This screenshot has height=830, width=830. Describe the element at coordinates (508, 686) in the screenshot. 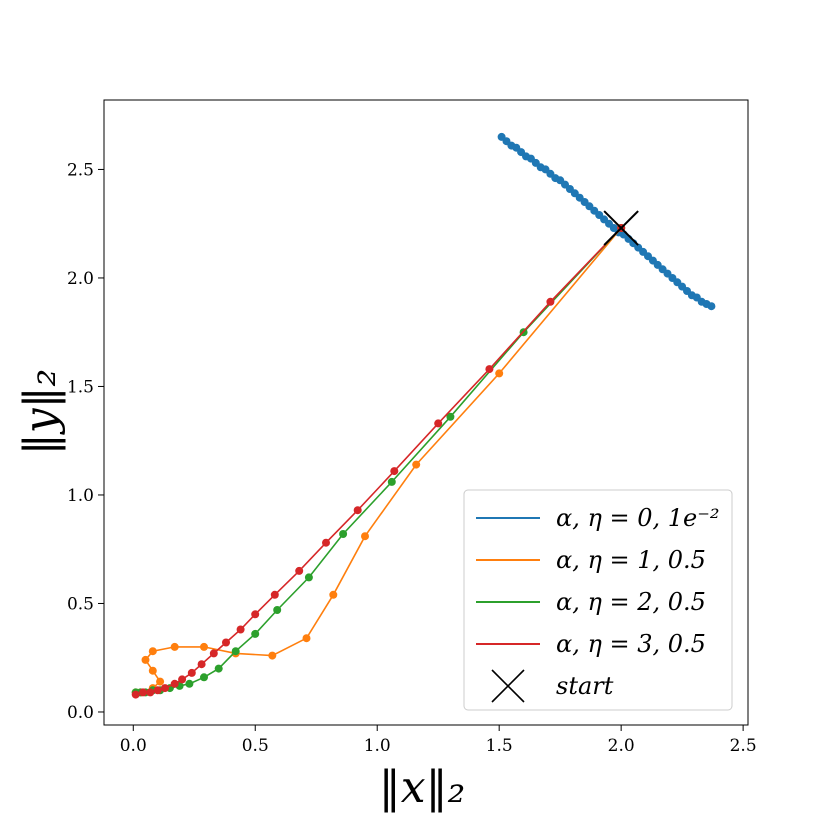

I see `legend-start-icon` at that location.